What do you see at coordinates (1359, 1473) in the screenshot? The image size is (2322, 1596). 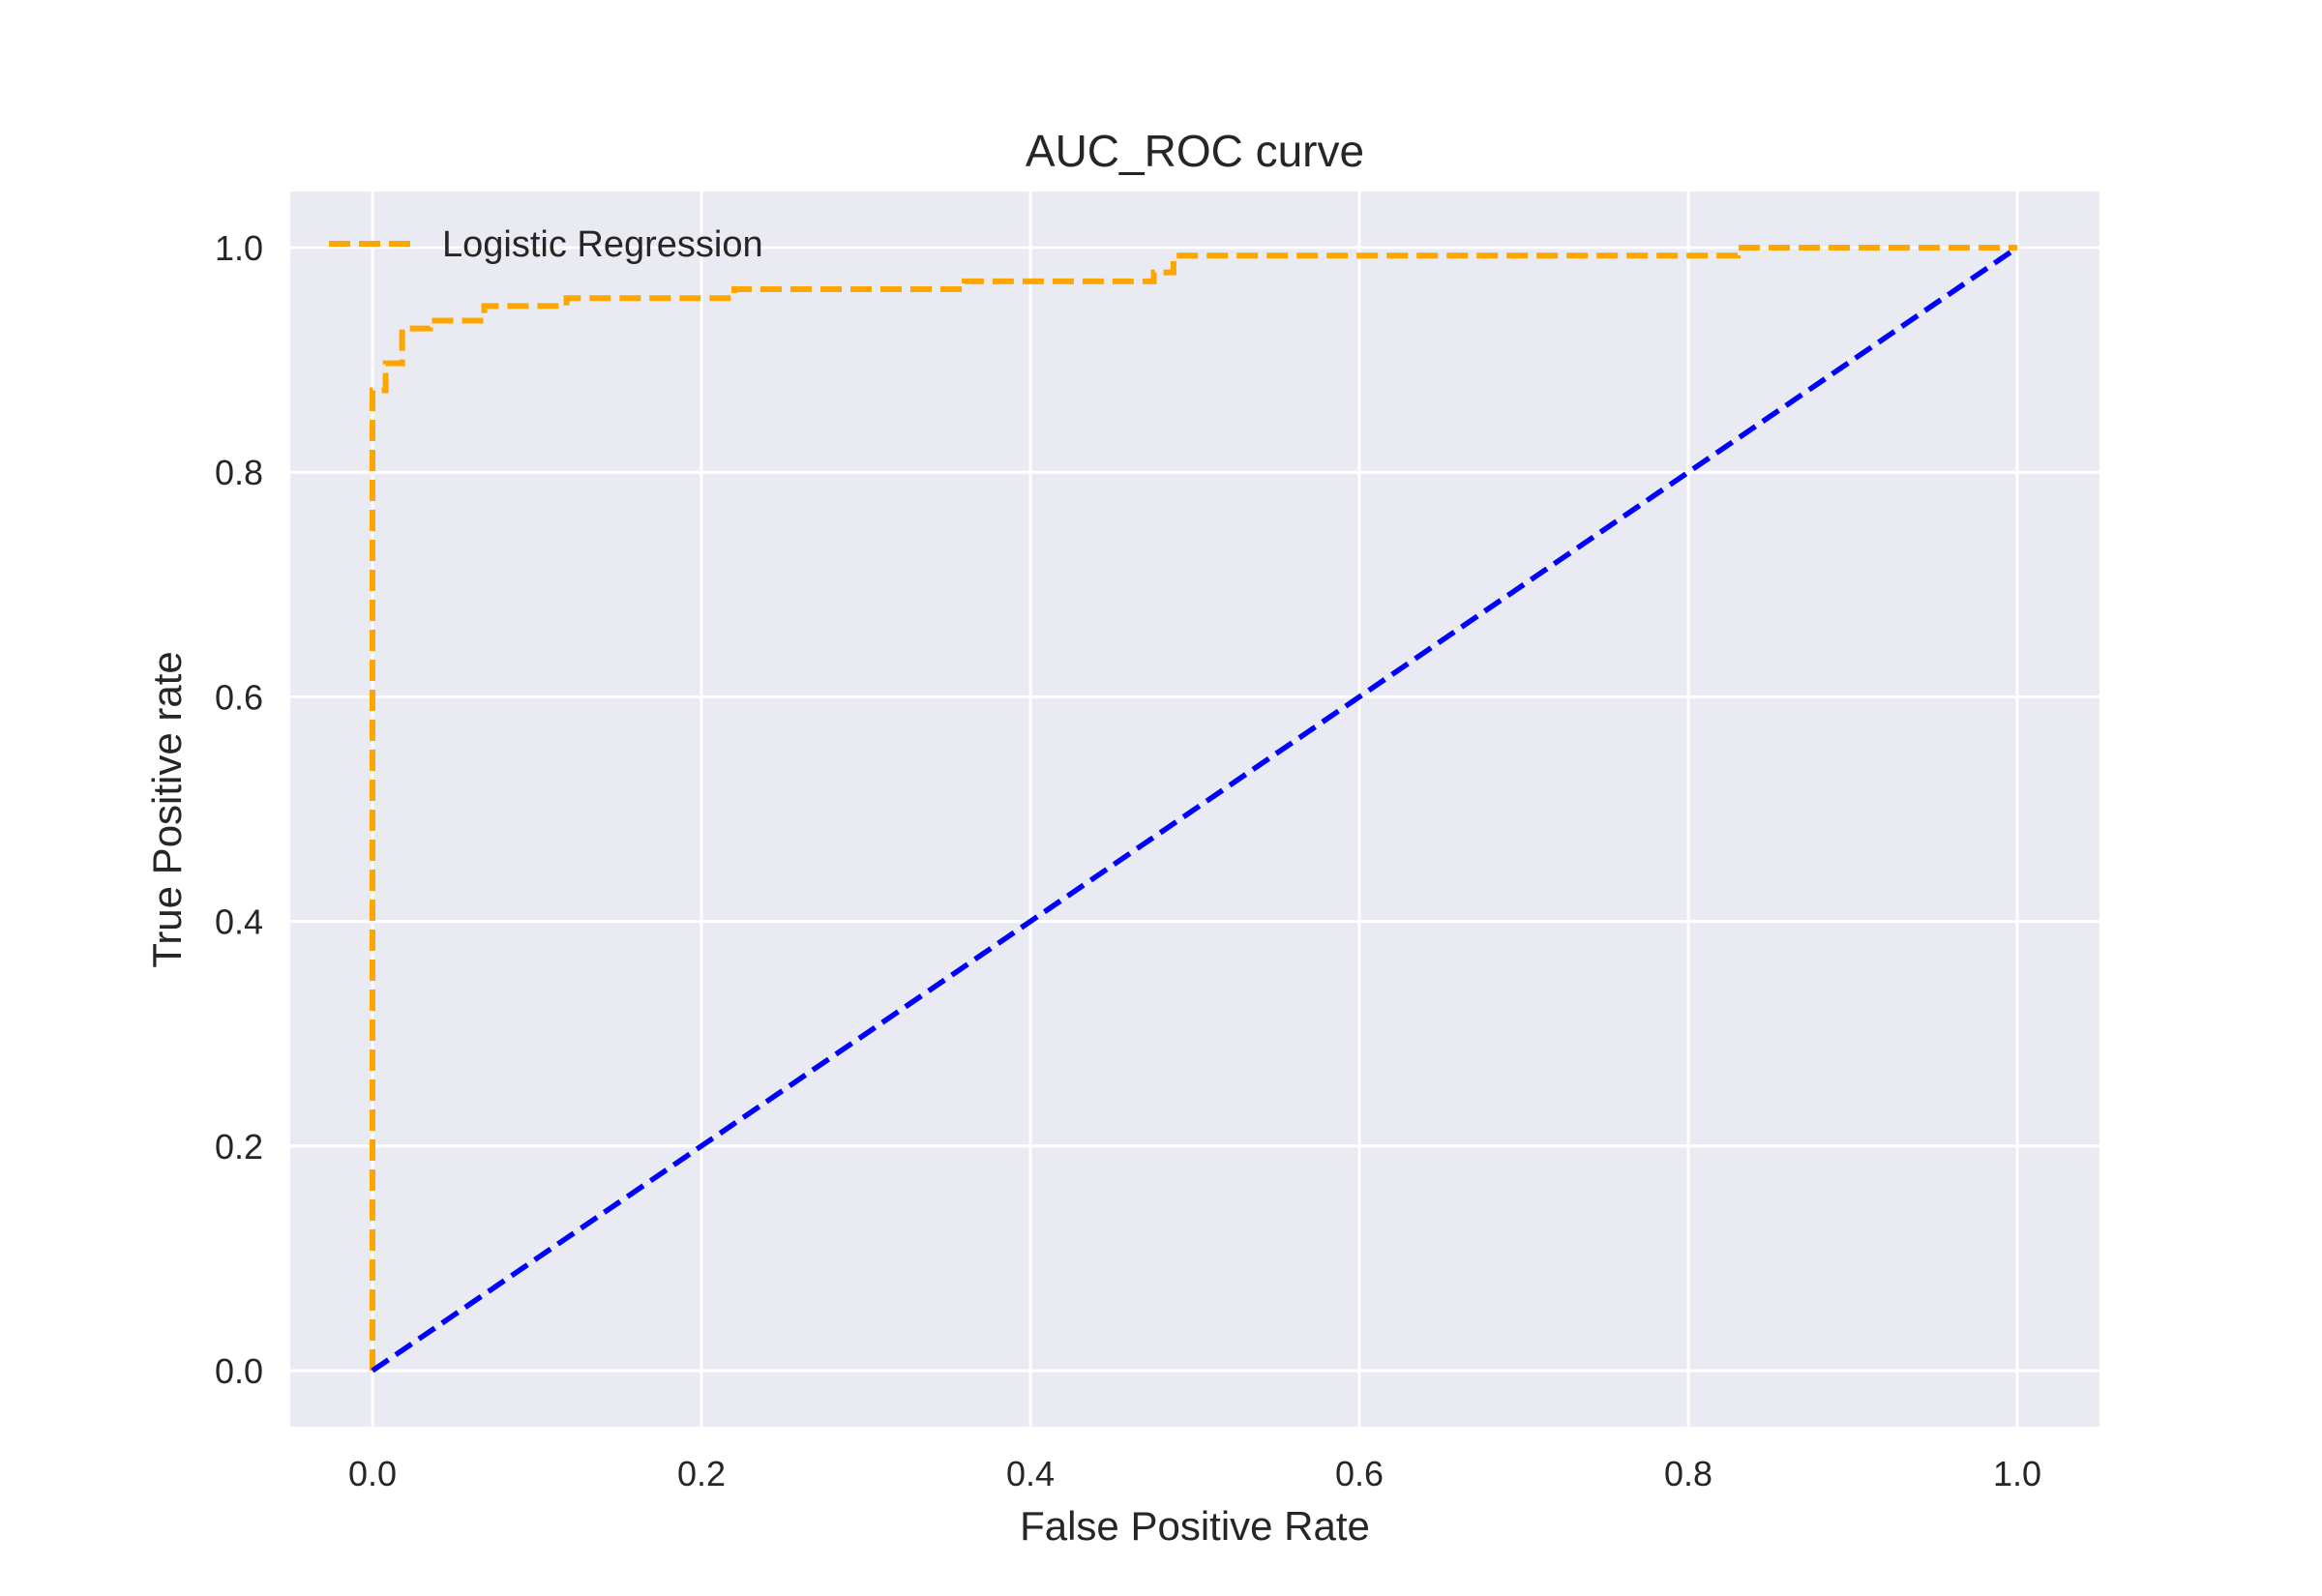 I see `x-tick-label: 0.6` at bounding box center [1359, 1473].